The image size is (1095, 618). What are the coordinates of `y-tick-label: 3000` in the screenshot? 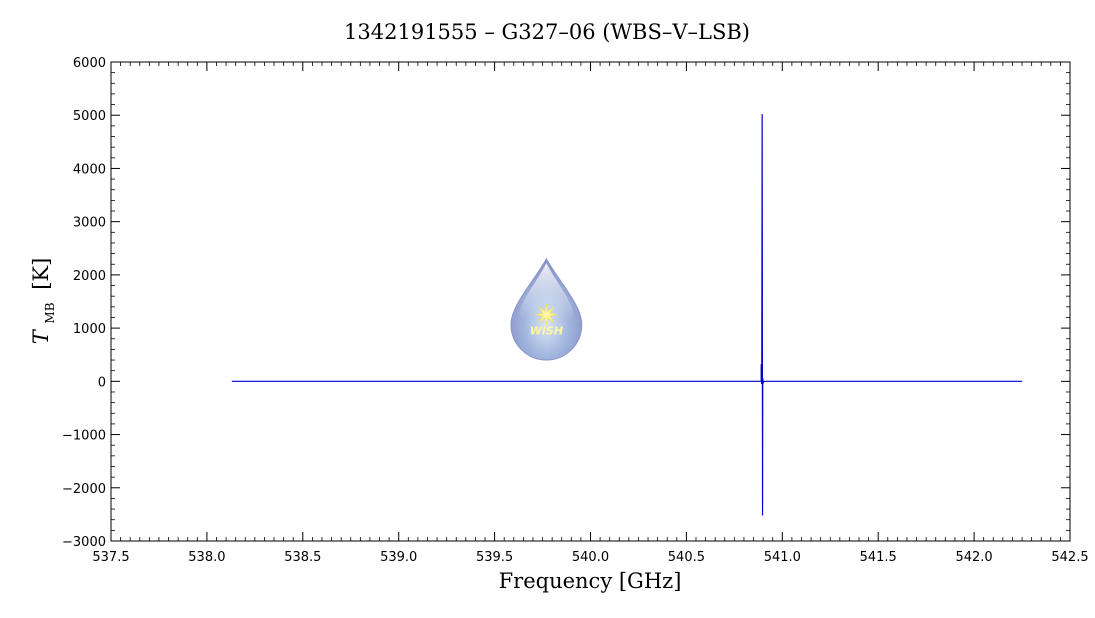 It's located at (89, 223).